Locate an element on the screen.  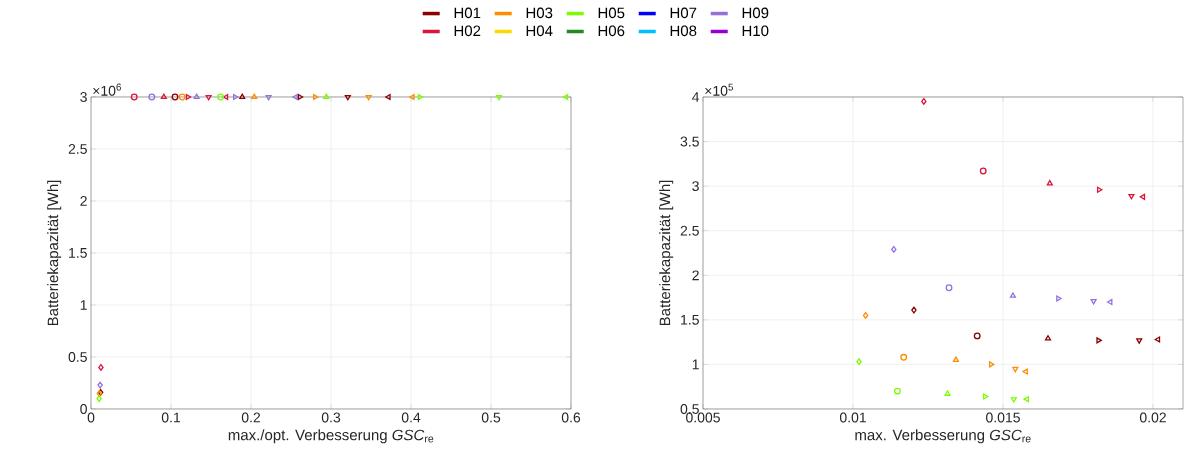
legend-label: H09 is located at coordinates (755, 13).